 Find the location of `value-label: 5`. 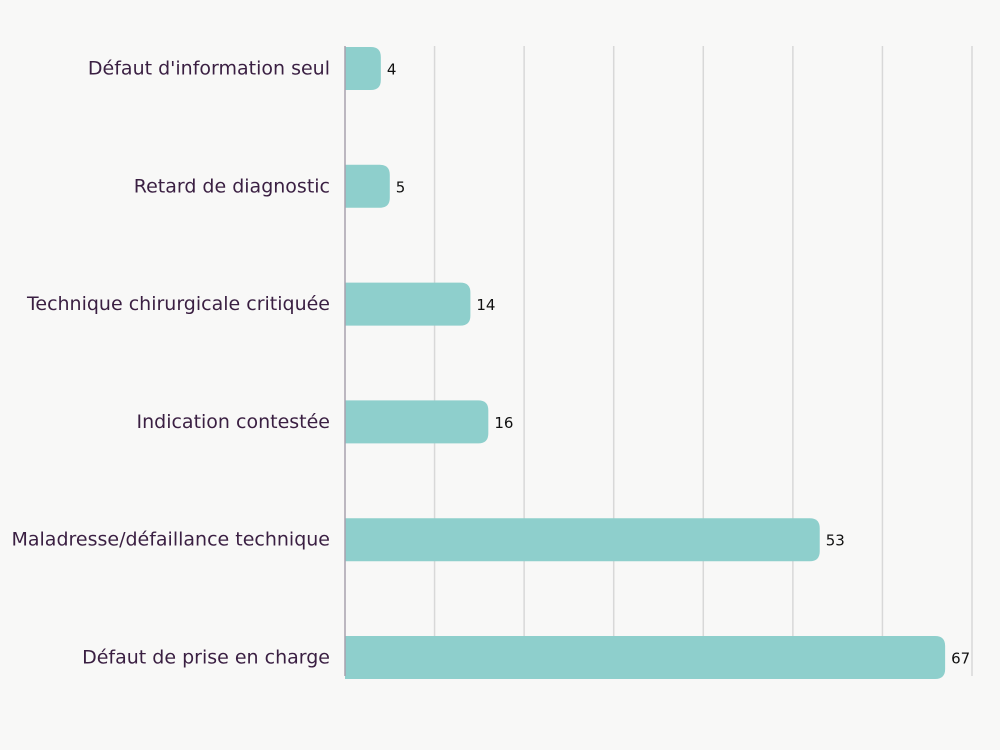

value-label: 5 is located at coordinates (401, 187).